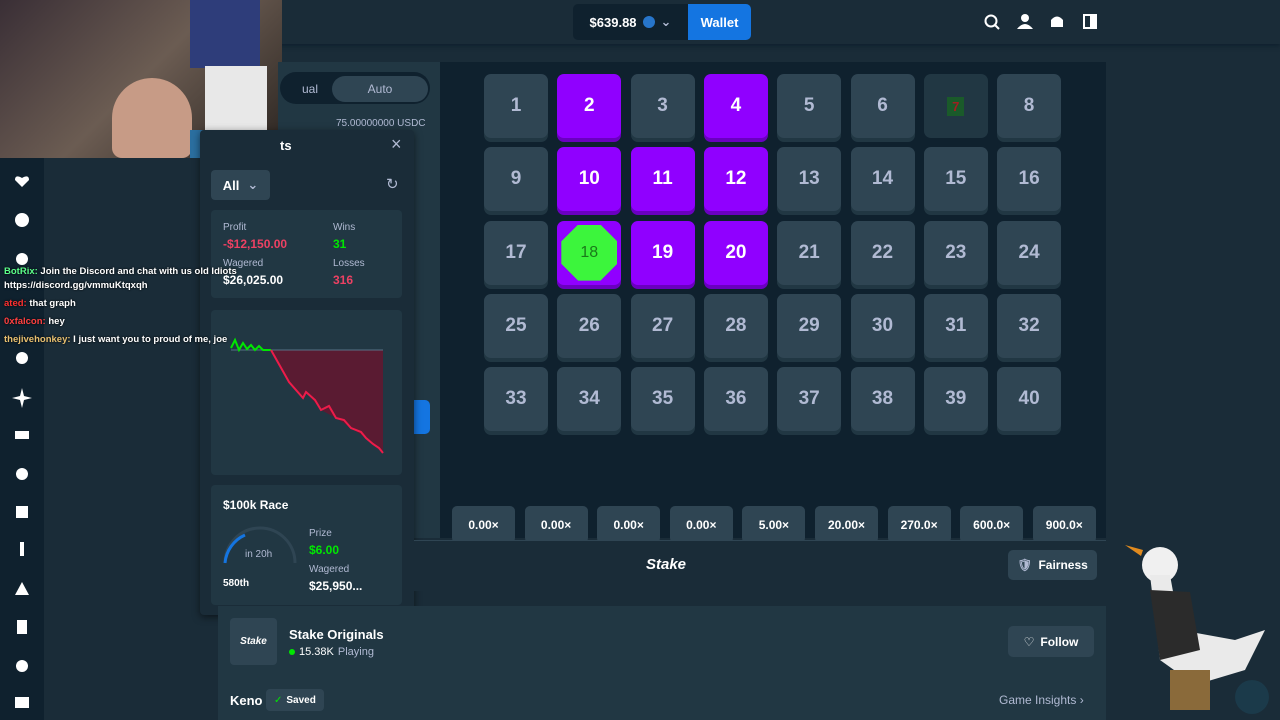 Image resolution: width=1280 pixels, height=720 pixels. Describe the element at coordinates (225, 34) in the screenshot. I see `webcam-box` at that location.